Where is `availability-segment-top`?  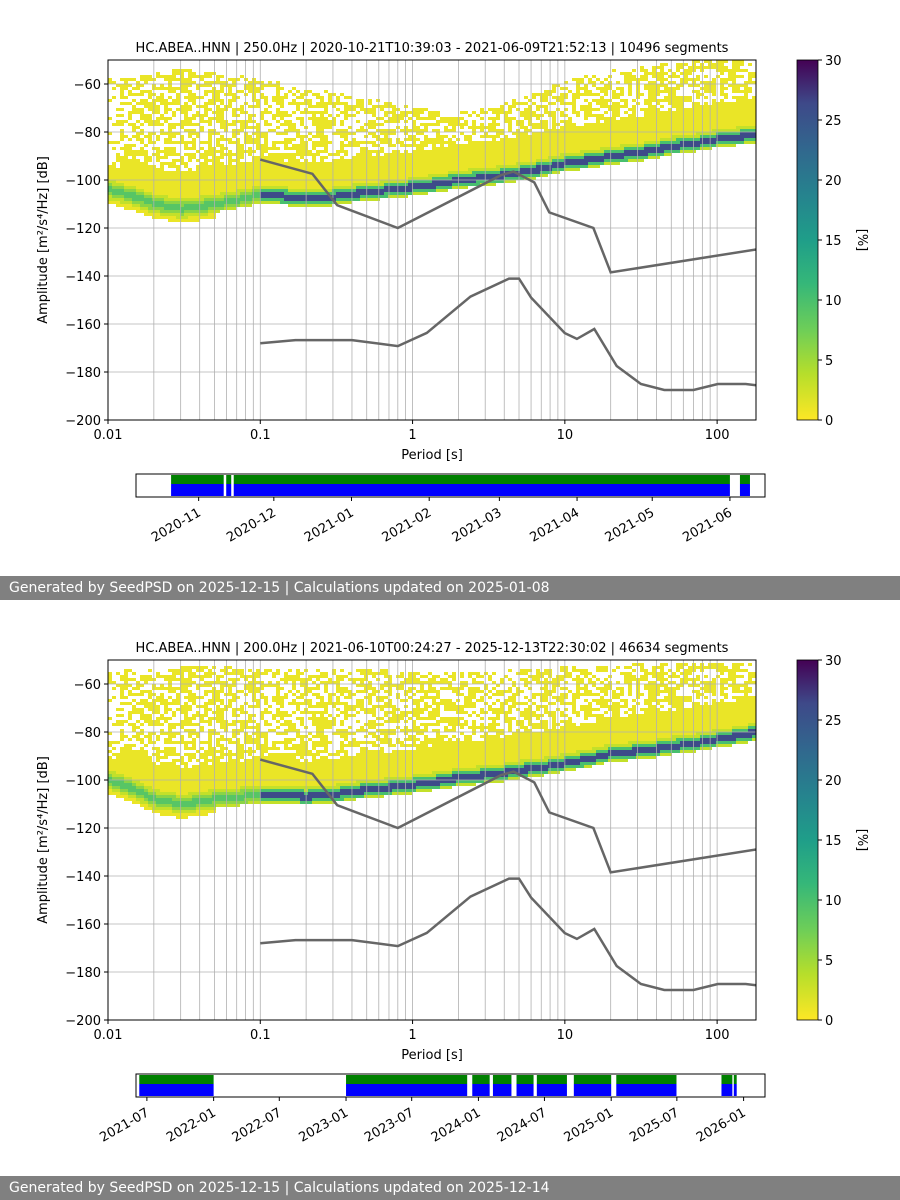
availability-segment-top is located at coordinates (481, 479).